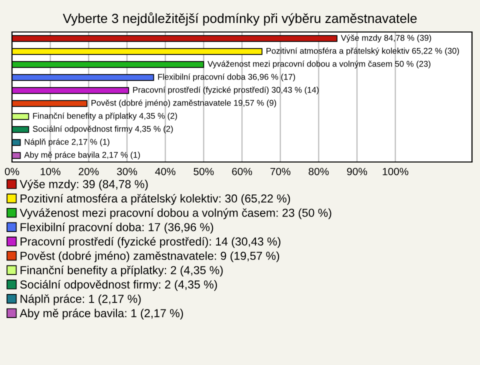 The width and height of the screenshot is (480, 365). Describe the element at coordinates (80, 300) in the screenshot. I see `legend-label: Náplň práce: 1 (2,17 %)` at that location.